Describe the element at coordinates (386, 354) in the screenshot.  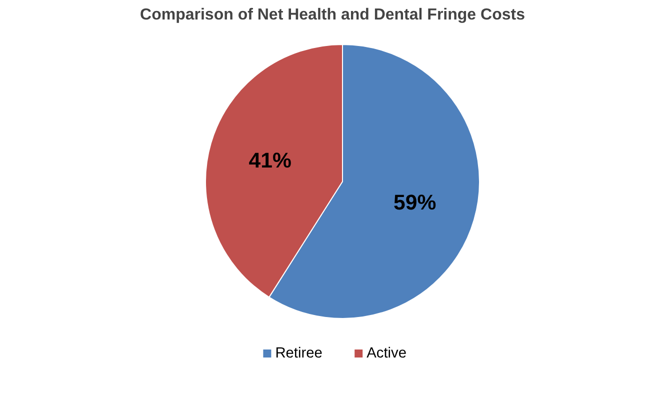
I see `legend-label: Active` at that location.